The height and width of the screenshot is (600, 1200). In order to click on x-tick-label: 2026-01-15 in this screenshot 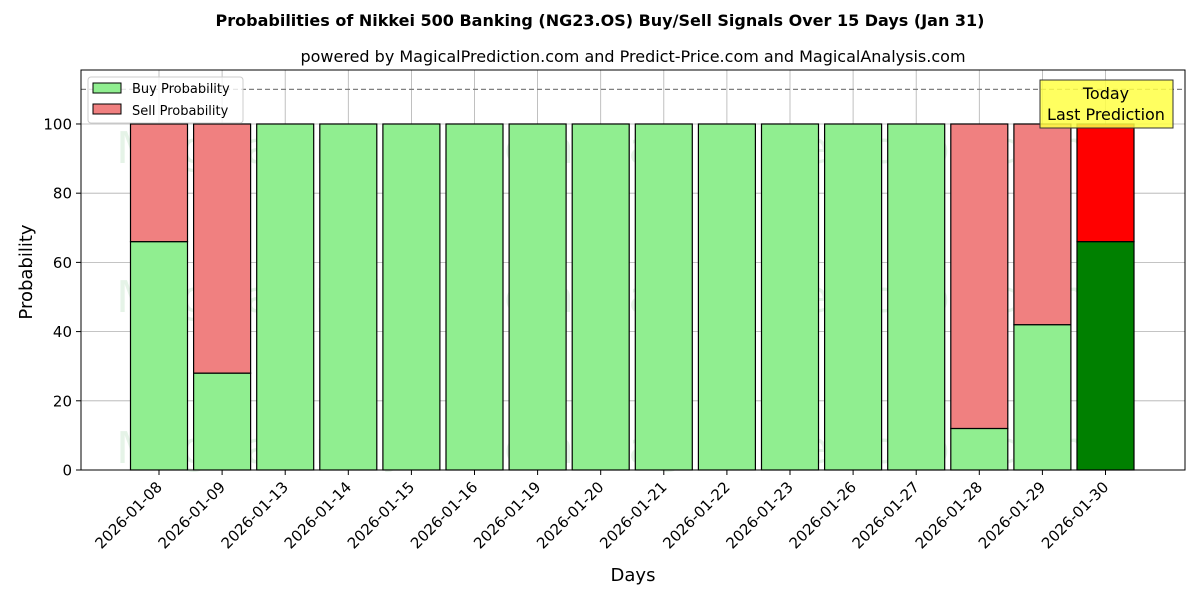, I will do `click(381, 515)`.